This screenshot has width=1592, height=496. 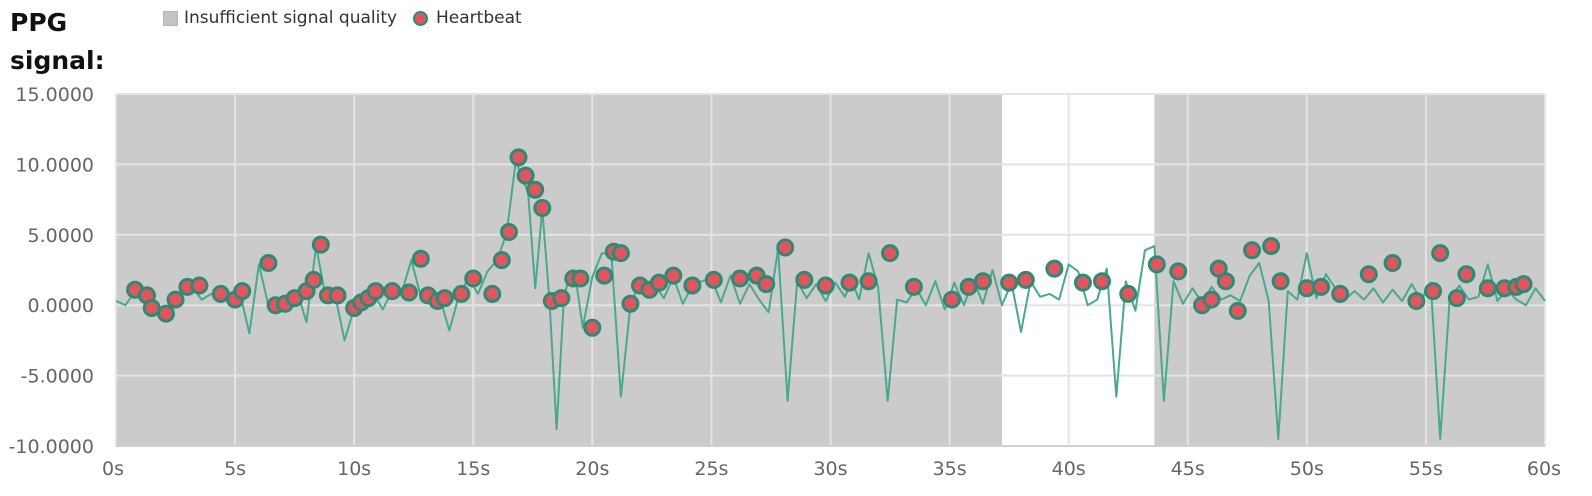 I want to click on y-tick-label: -5.0000, so click(x=57, y=377).